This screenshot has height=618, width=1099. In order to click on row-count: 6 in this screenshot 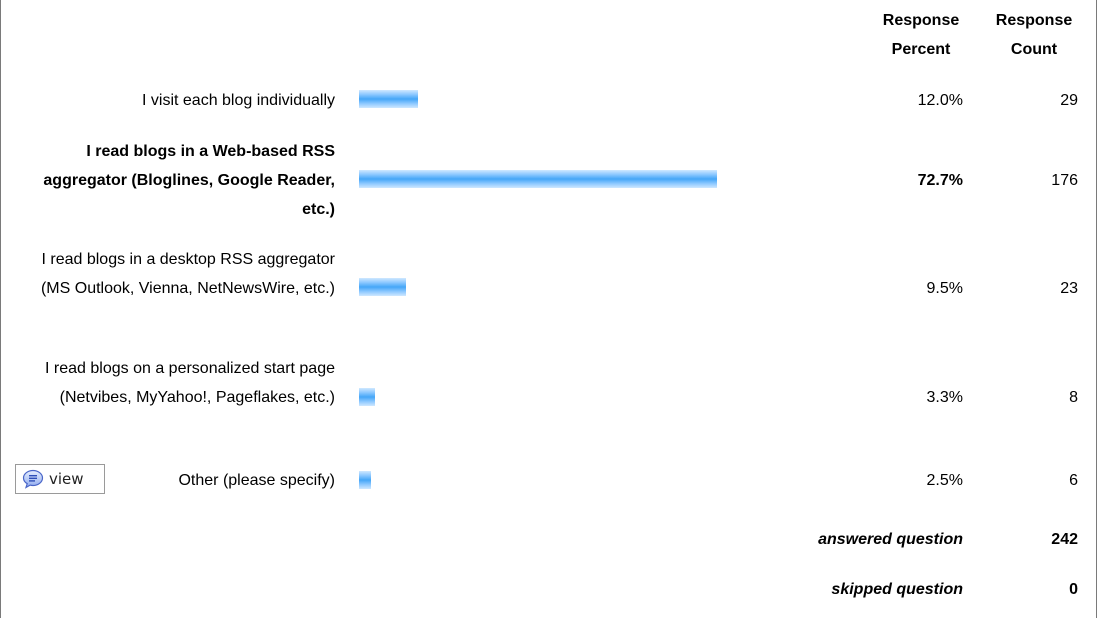, I will do `click(1073, 480)`.